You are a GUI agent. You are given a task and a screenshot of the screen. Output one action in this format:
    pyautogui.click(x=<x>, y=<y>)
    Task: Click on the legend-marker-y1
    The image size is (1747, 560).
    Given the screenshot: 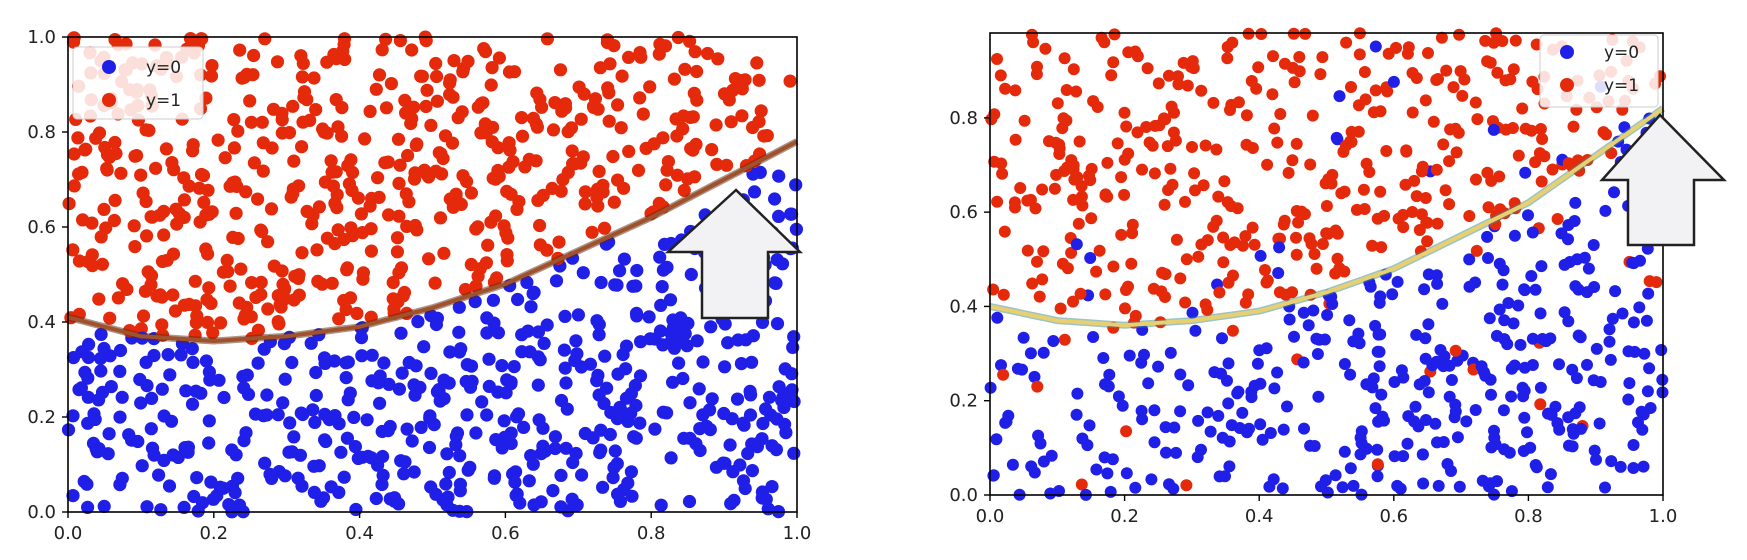 What is the action you would take?
    pyautogui.click(x=109, y=100)
    